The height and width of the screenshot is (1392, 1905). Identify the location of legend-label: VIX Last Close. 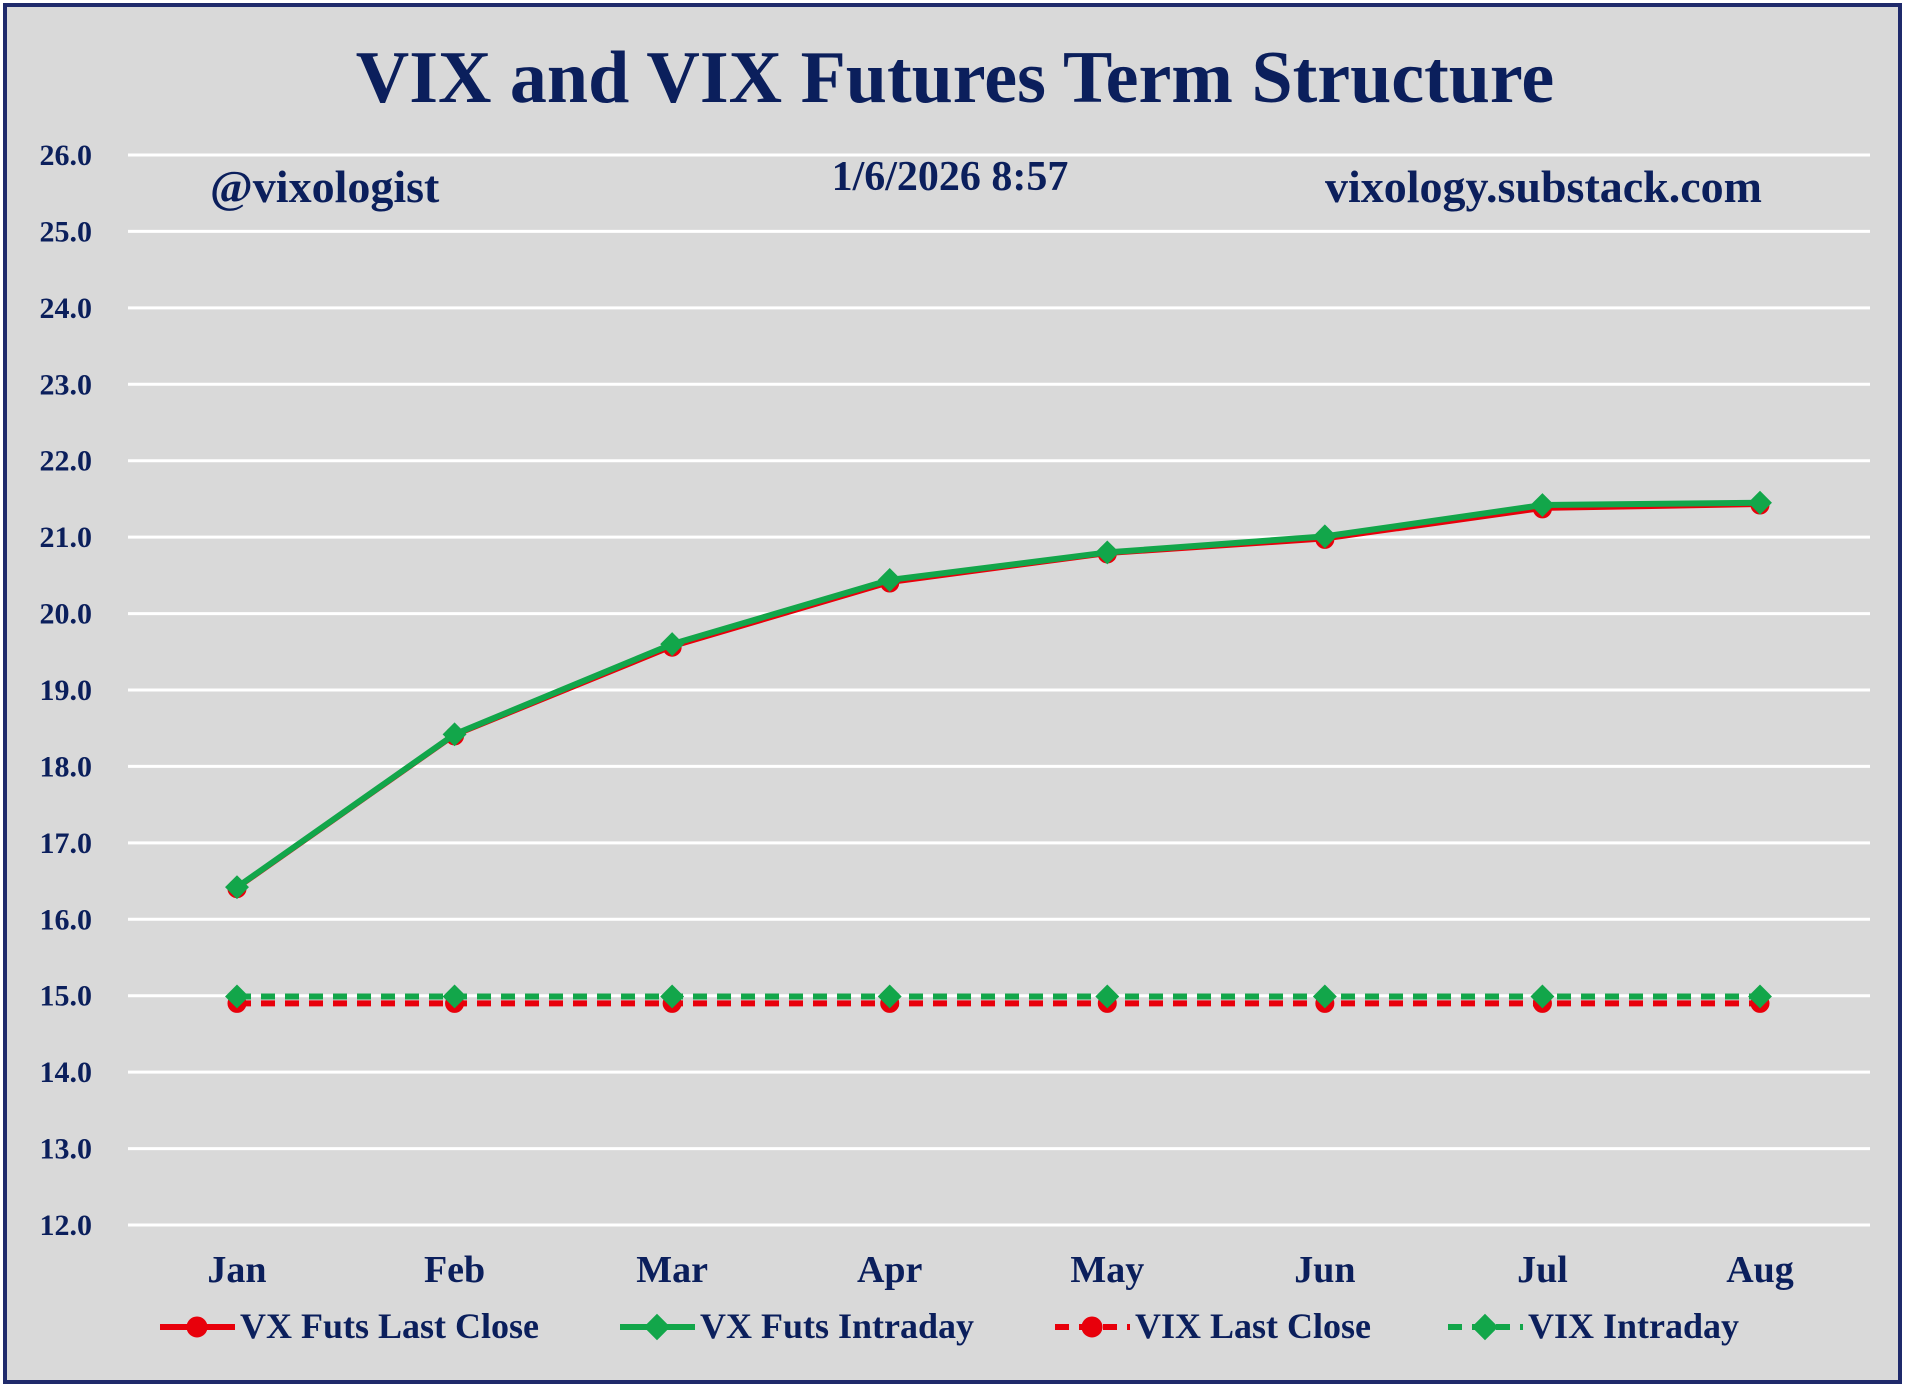
(1253, 1326).